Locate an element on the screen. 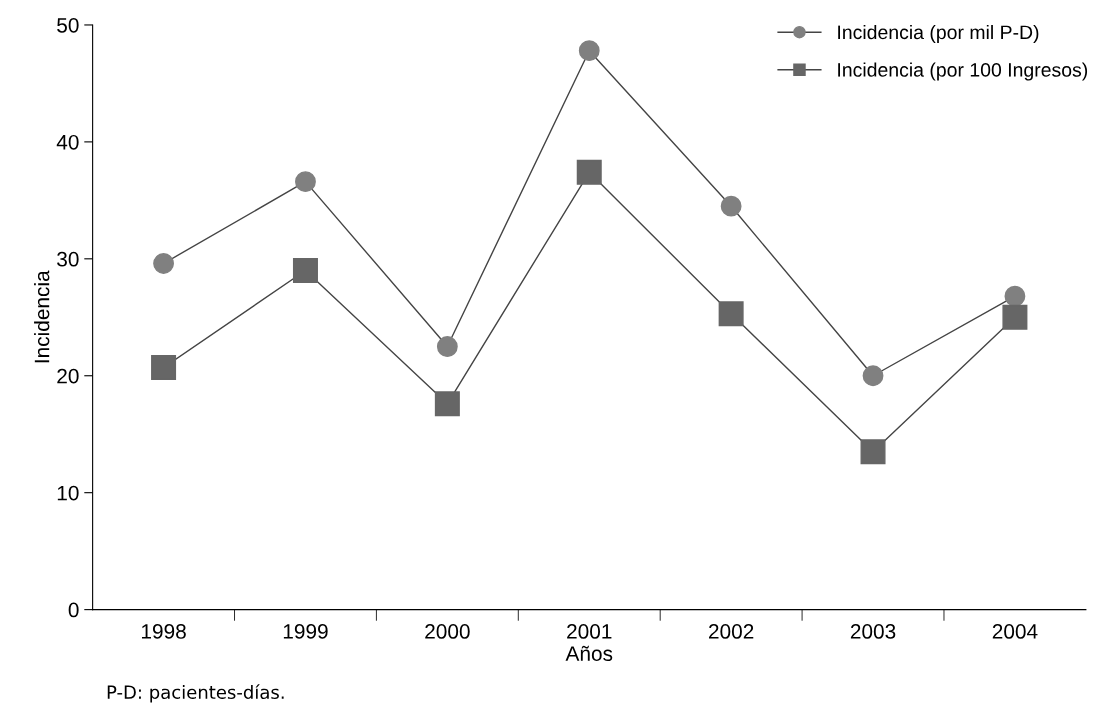 The width and height of the screenshot is (1116, 713). x-tick-label: 2004 is located at coordinates (1015, 631).